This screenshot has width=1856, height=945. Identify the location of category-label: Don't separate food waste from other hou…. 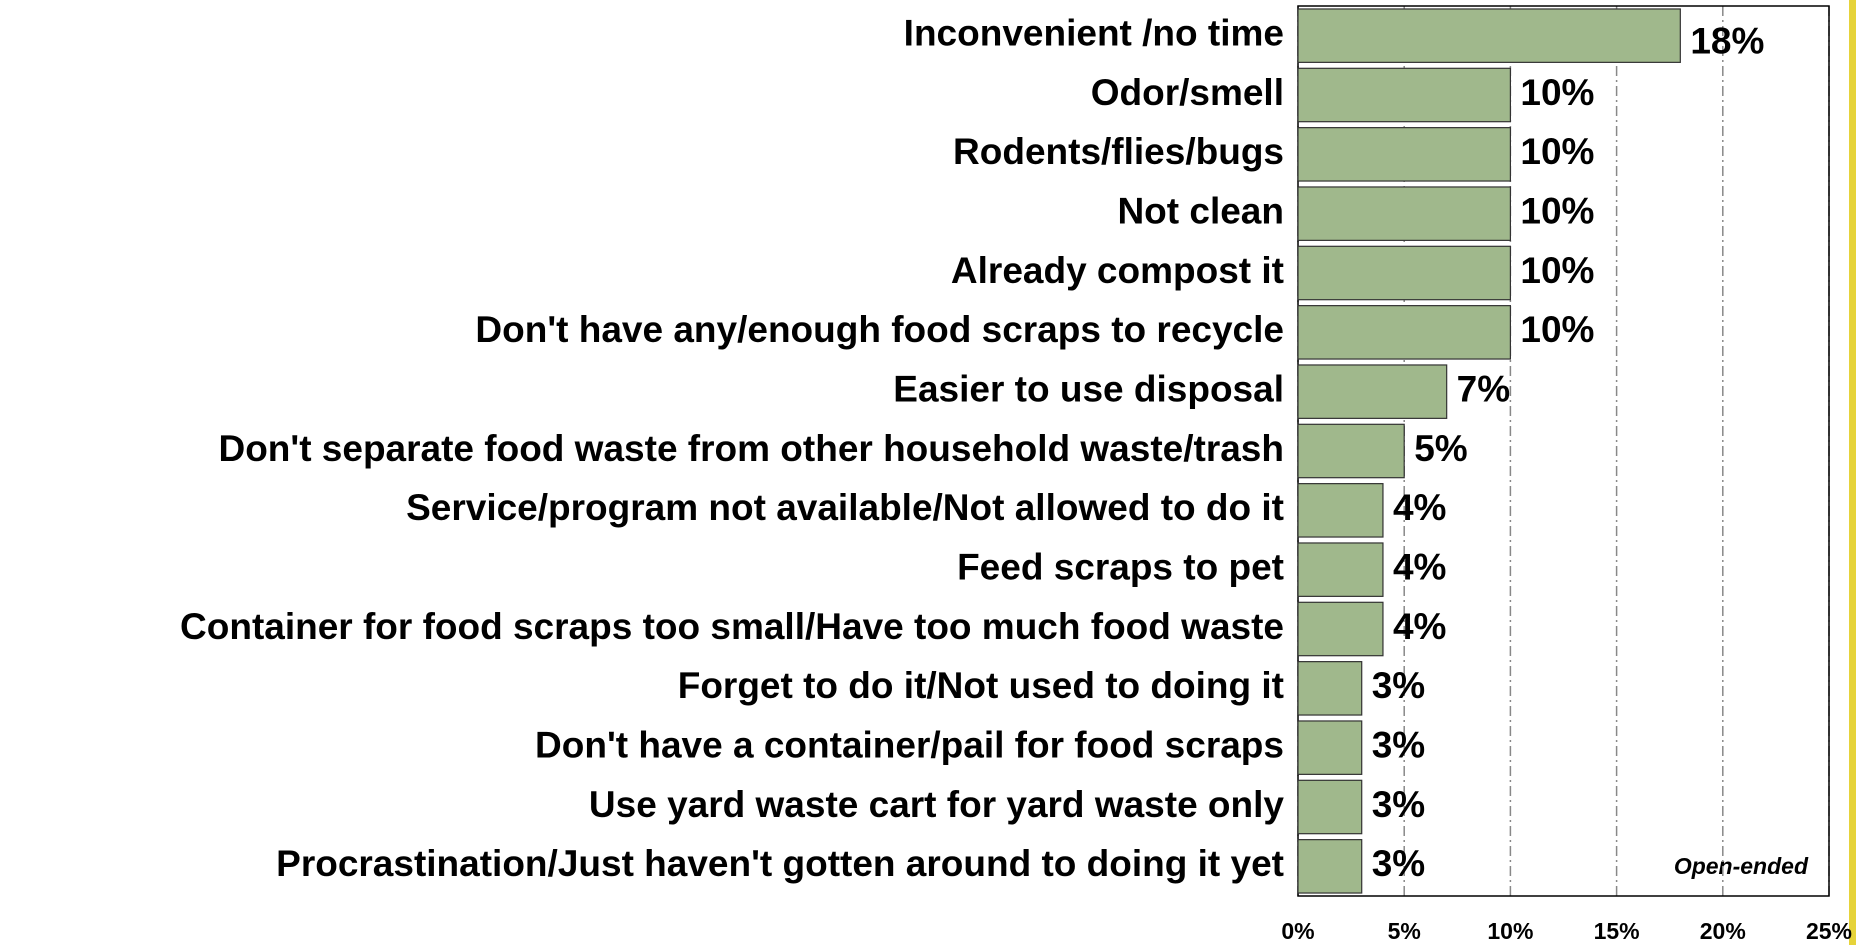
(751, 448).